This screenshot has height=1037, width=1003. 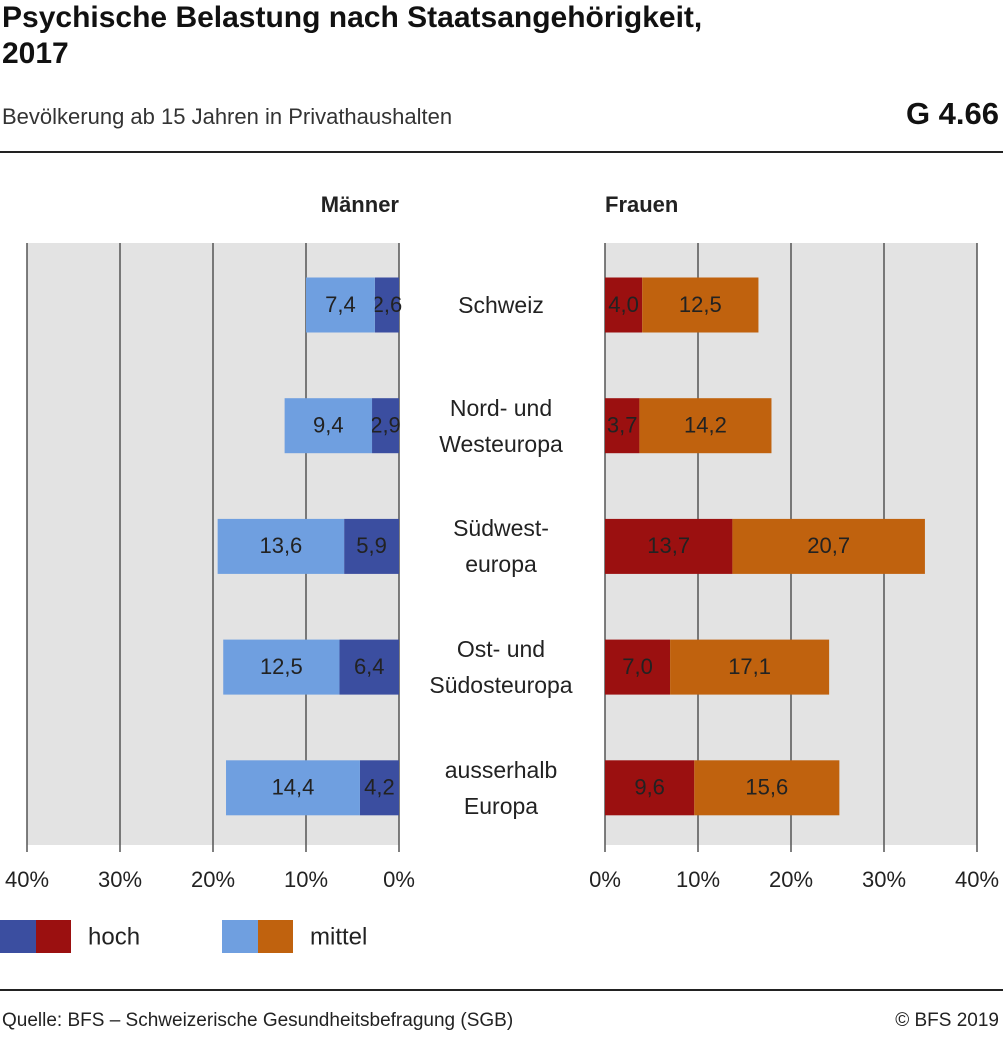 I want to click on value-label: 13,7, so click(x=668, y=545).